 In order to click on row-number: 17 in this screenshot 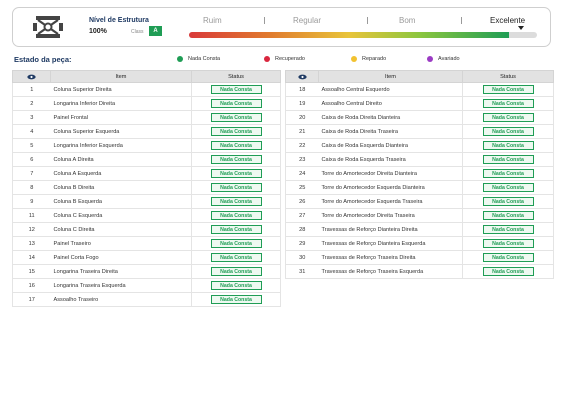, I will do `click(31, 299)`.